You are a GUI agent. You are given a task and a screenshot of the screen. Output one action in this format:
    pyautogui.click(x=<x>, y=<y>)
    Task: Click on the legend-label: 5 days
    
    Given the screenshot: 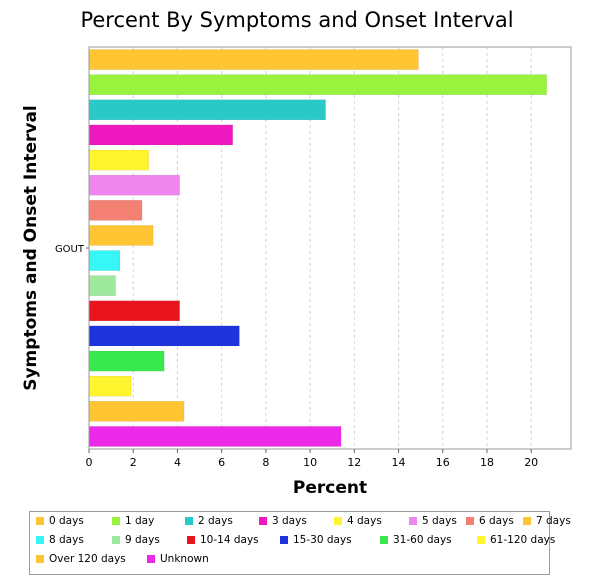 What is the action you would take?
    pyautogui.click(x=439, y=521)
    